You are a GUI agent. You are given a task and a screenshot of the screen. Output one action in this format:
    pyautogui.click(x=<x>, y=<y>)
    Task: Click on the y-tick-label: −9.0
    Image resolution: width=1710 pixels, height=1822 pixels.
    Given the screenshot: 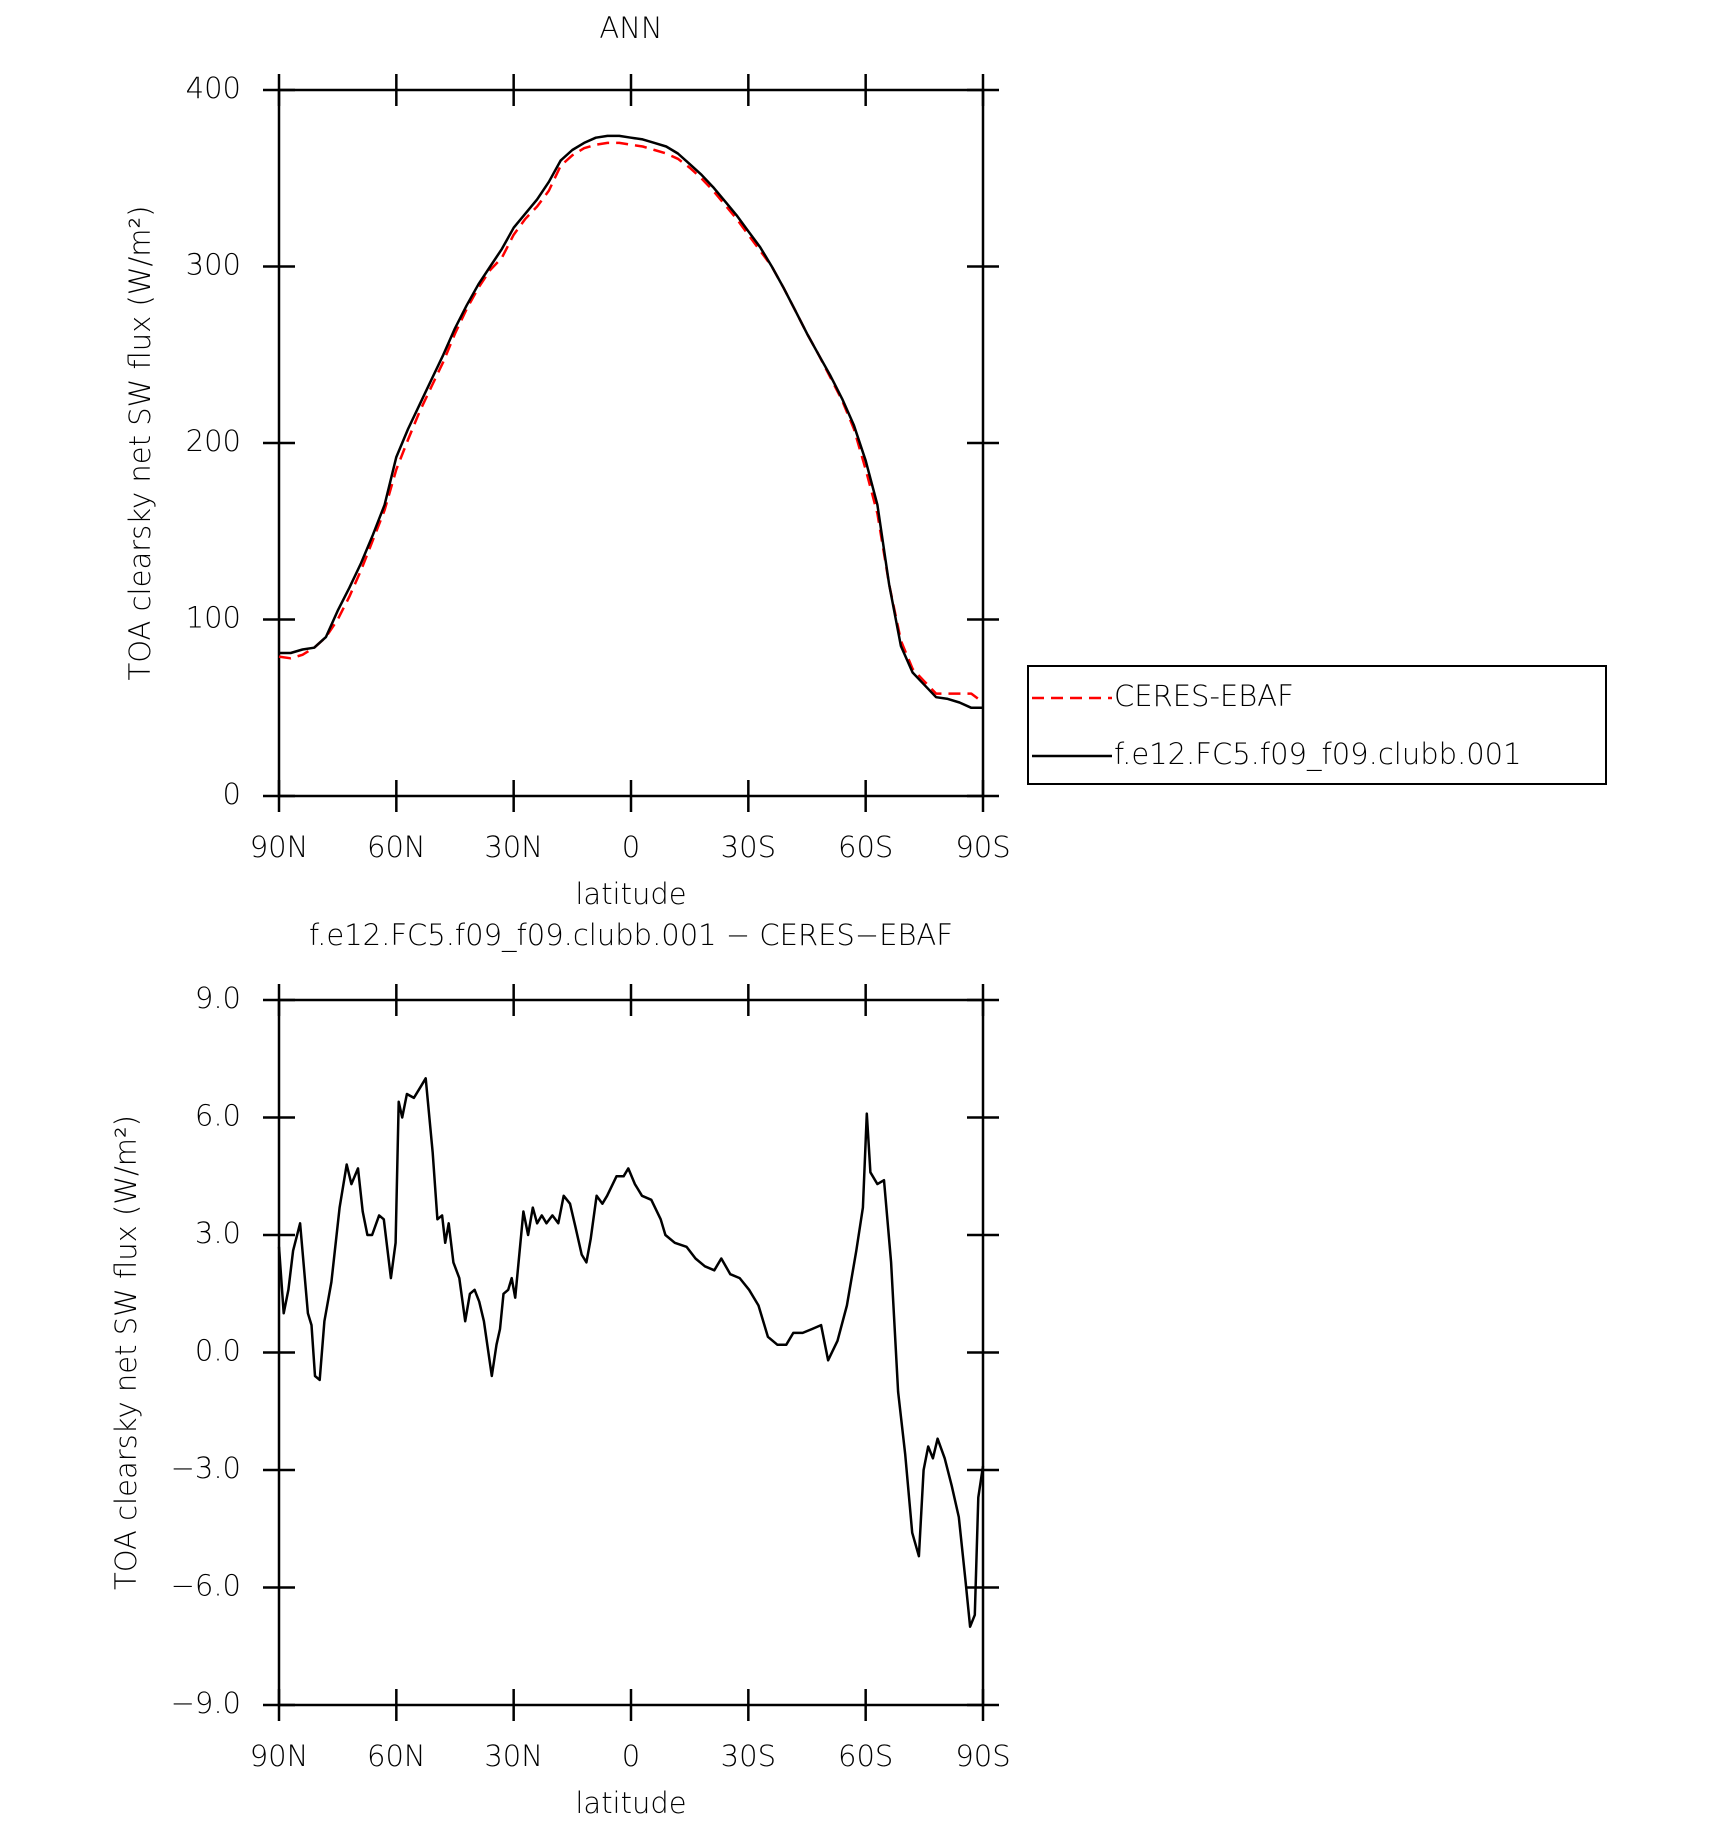 What is the action you would take?
    pyautogui.click(x=206, y=1703)
    